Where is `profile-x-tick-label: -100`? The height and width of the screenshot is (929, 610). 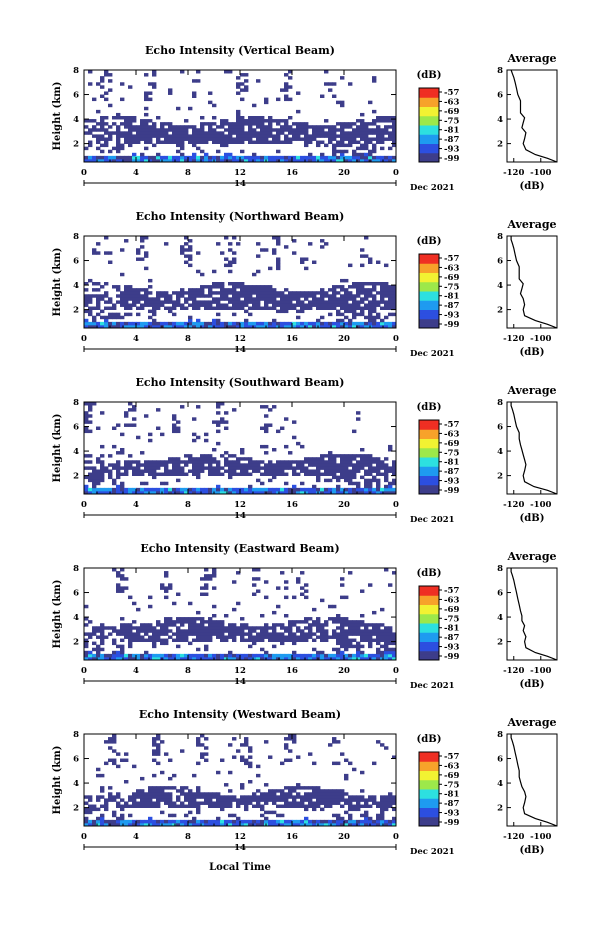 profile-x-tick-label: -100 is located at coordinates (540, 505).